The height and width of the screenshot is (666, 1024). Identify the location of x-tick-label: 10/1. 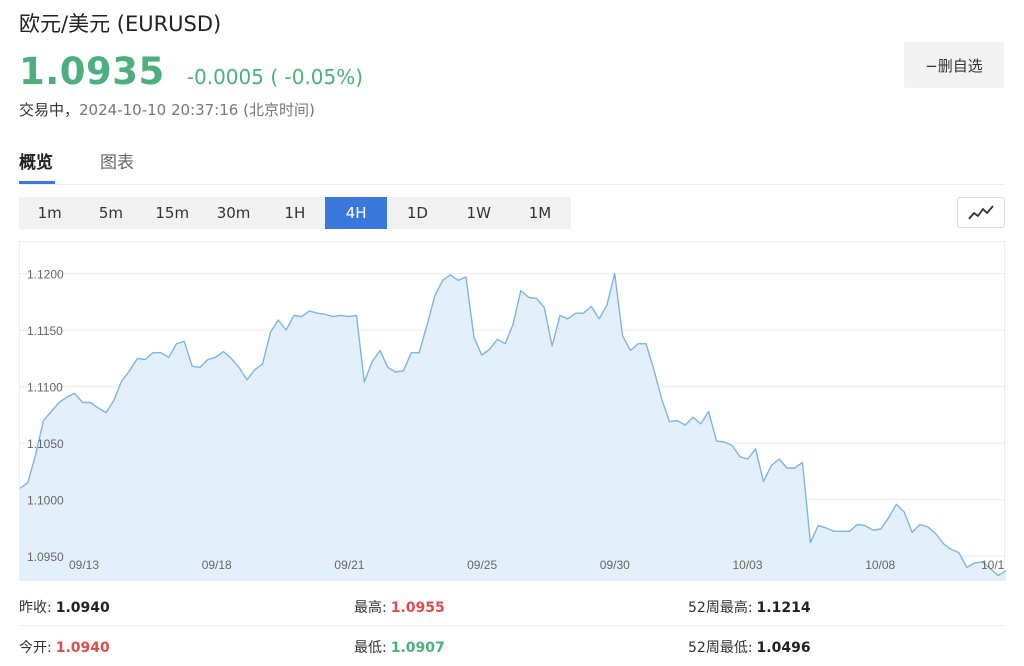
(993, 565).